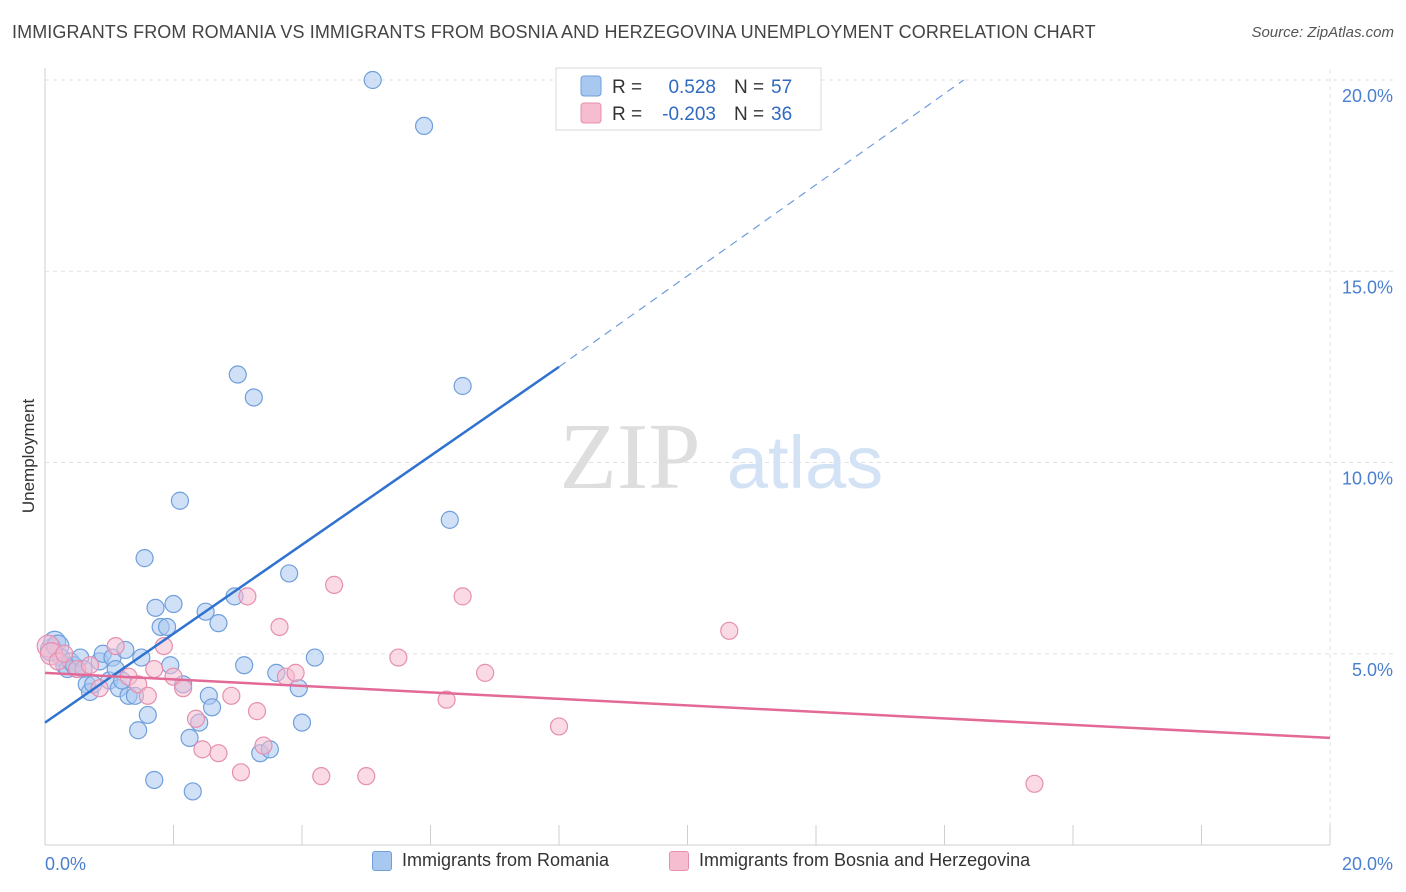 The width and height of the screenshot is (1406, 892). What do you see at coordinates (506, 860) in the screenshot?
I see `legend-label-romania: Immigrants from Romania` at bounding box center [506, 860].